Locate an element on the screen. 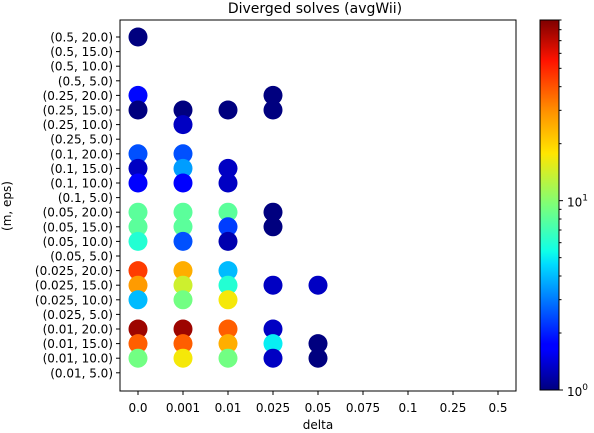 Image resolution: width=594 pixels, height=433 pixels. colorbar is located at coordinates (549, 205).